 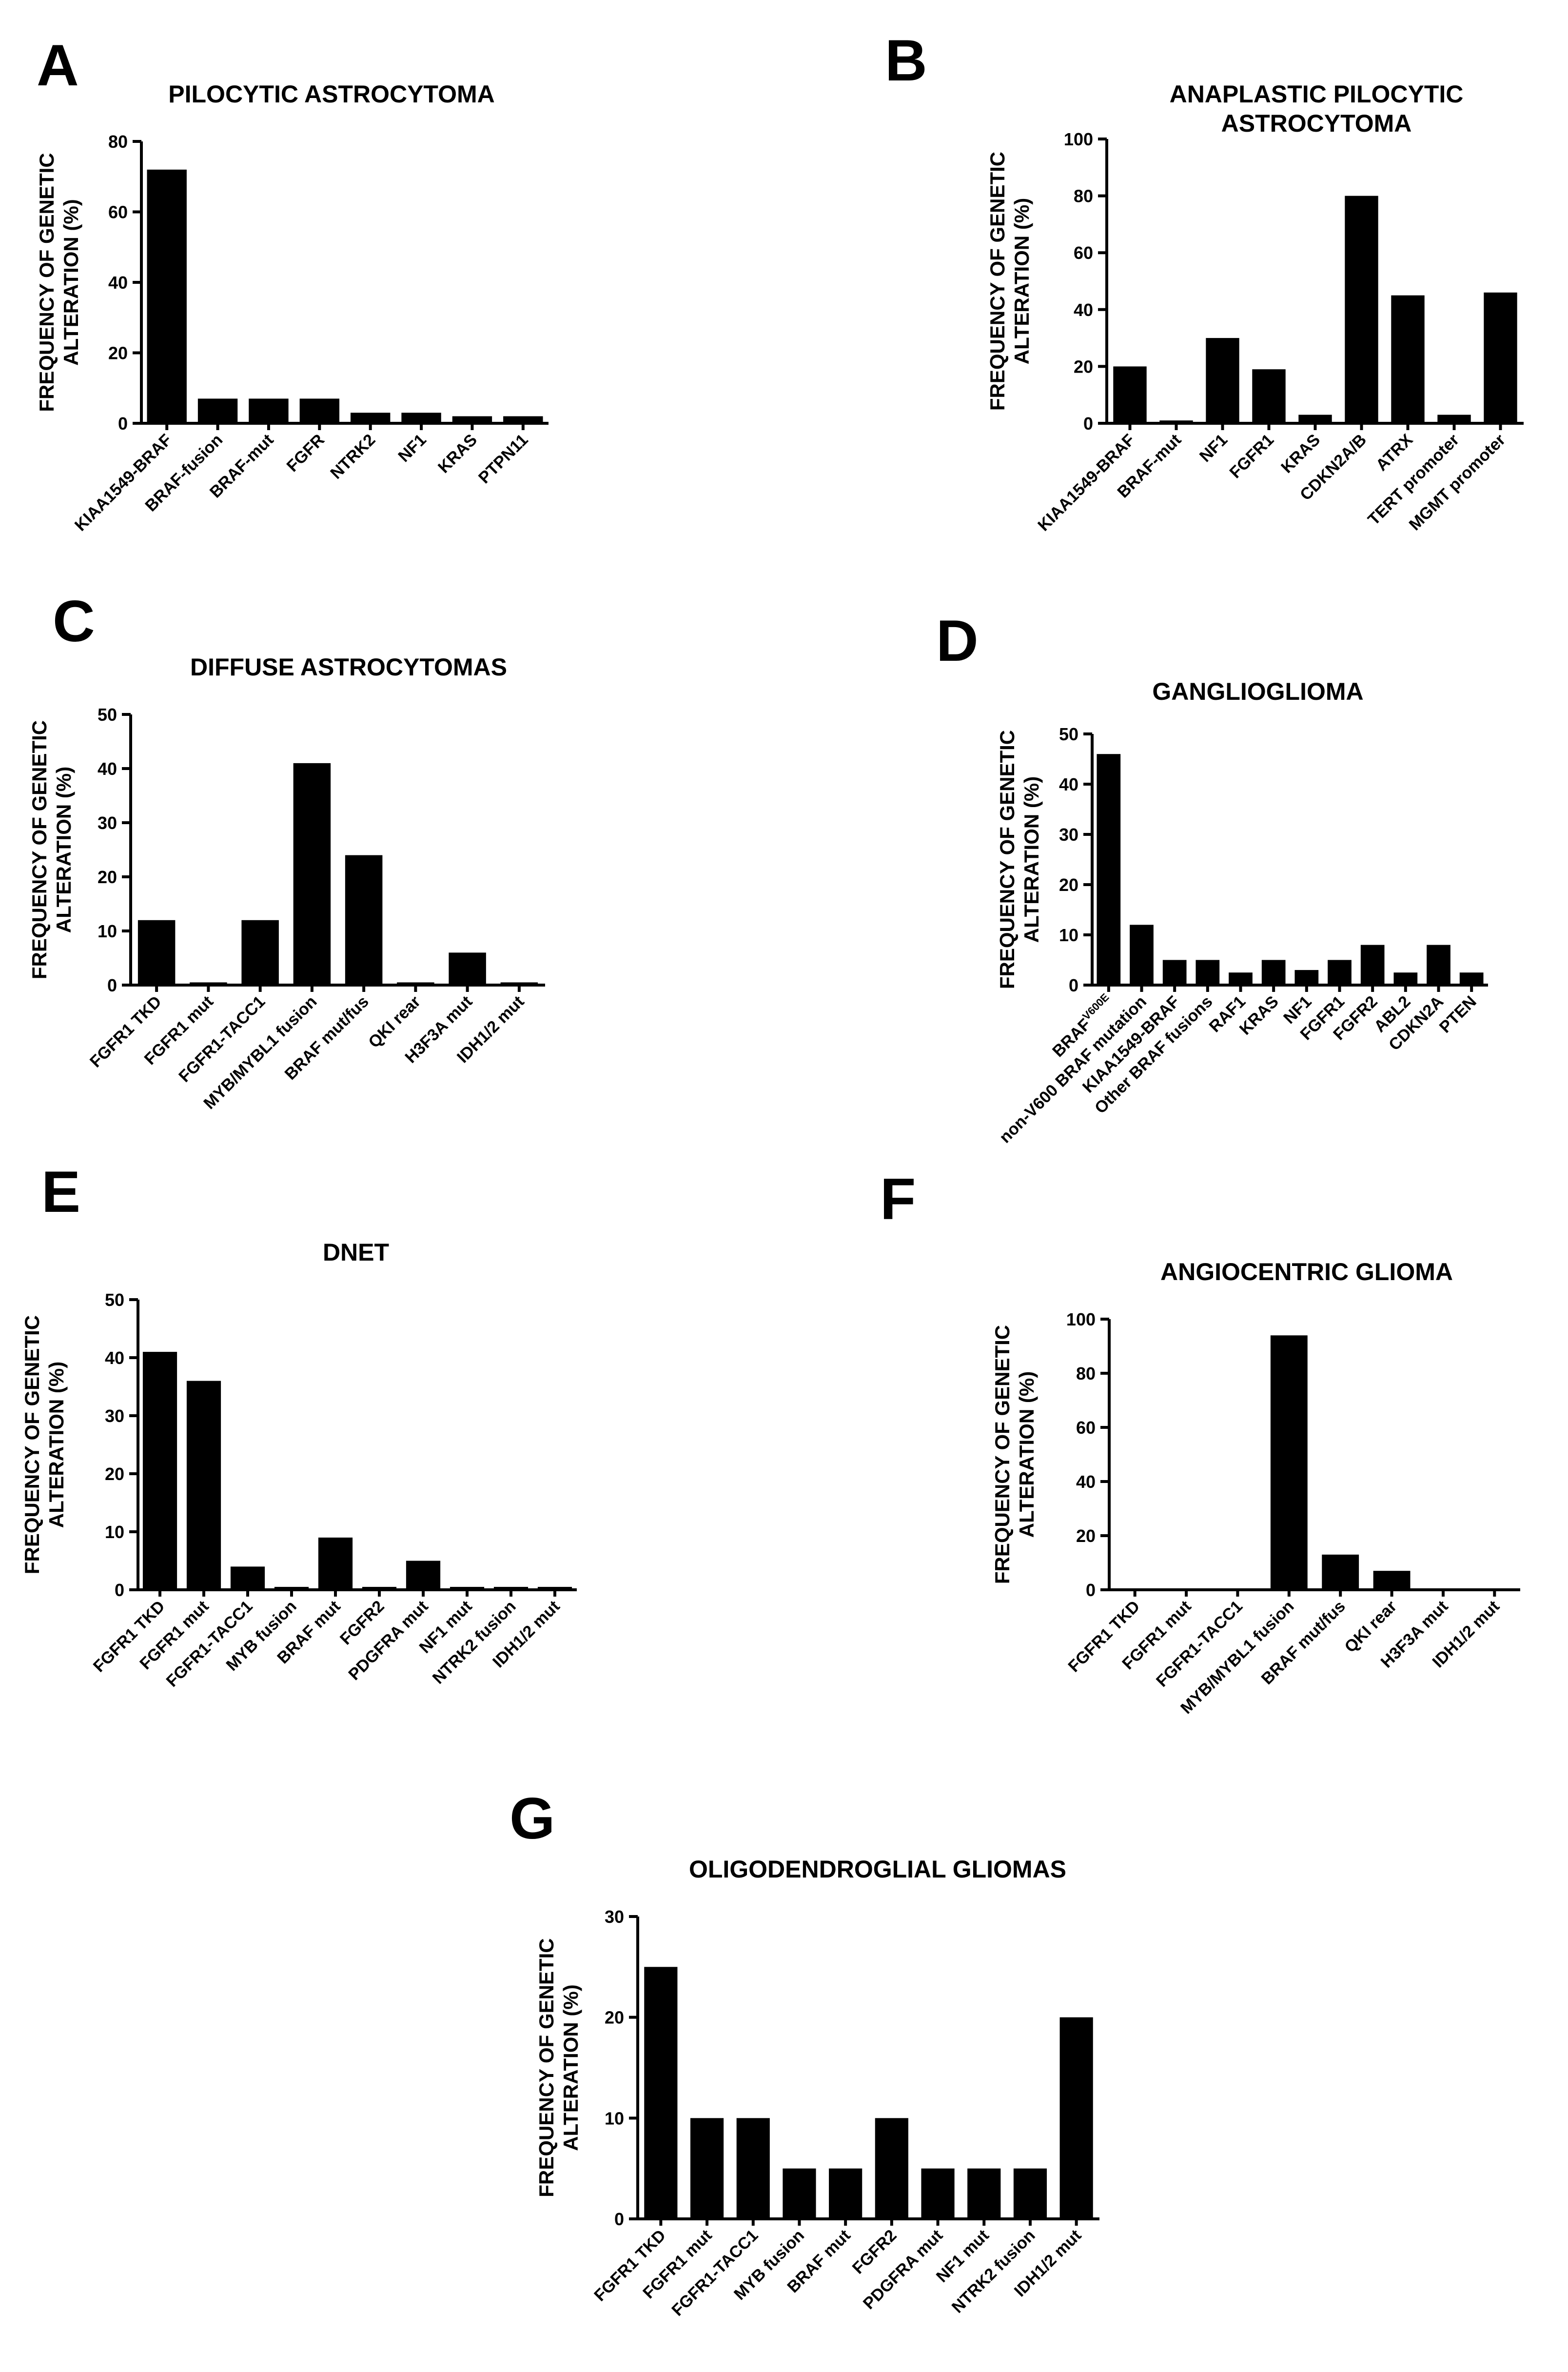 What do you see at coordinates (523, 419) in the screenshot?
I see `bar-ptpn11` at bounding box center [523, 419].